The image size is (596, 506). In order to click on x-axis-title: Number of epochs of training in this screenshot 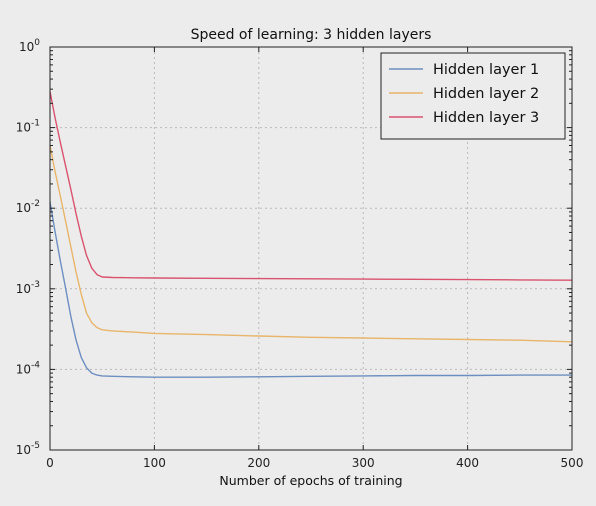, I will do `click(310, 480)`.